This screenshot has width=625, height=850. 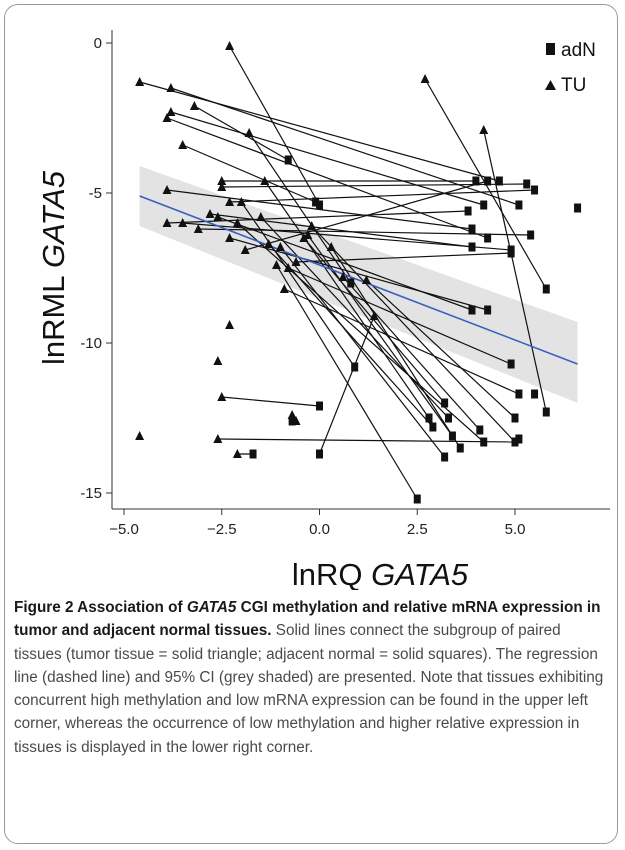 What do you see at coordinates (222, 529) in the screenshot?
I see `x-tick-label: −2.5` at bounding box center [222, 529].